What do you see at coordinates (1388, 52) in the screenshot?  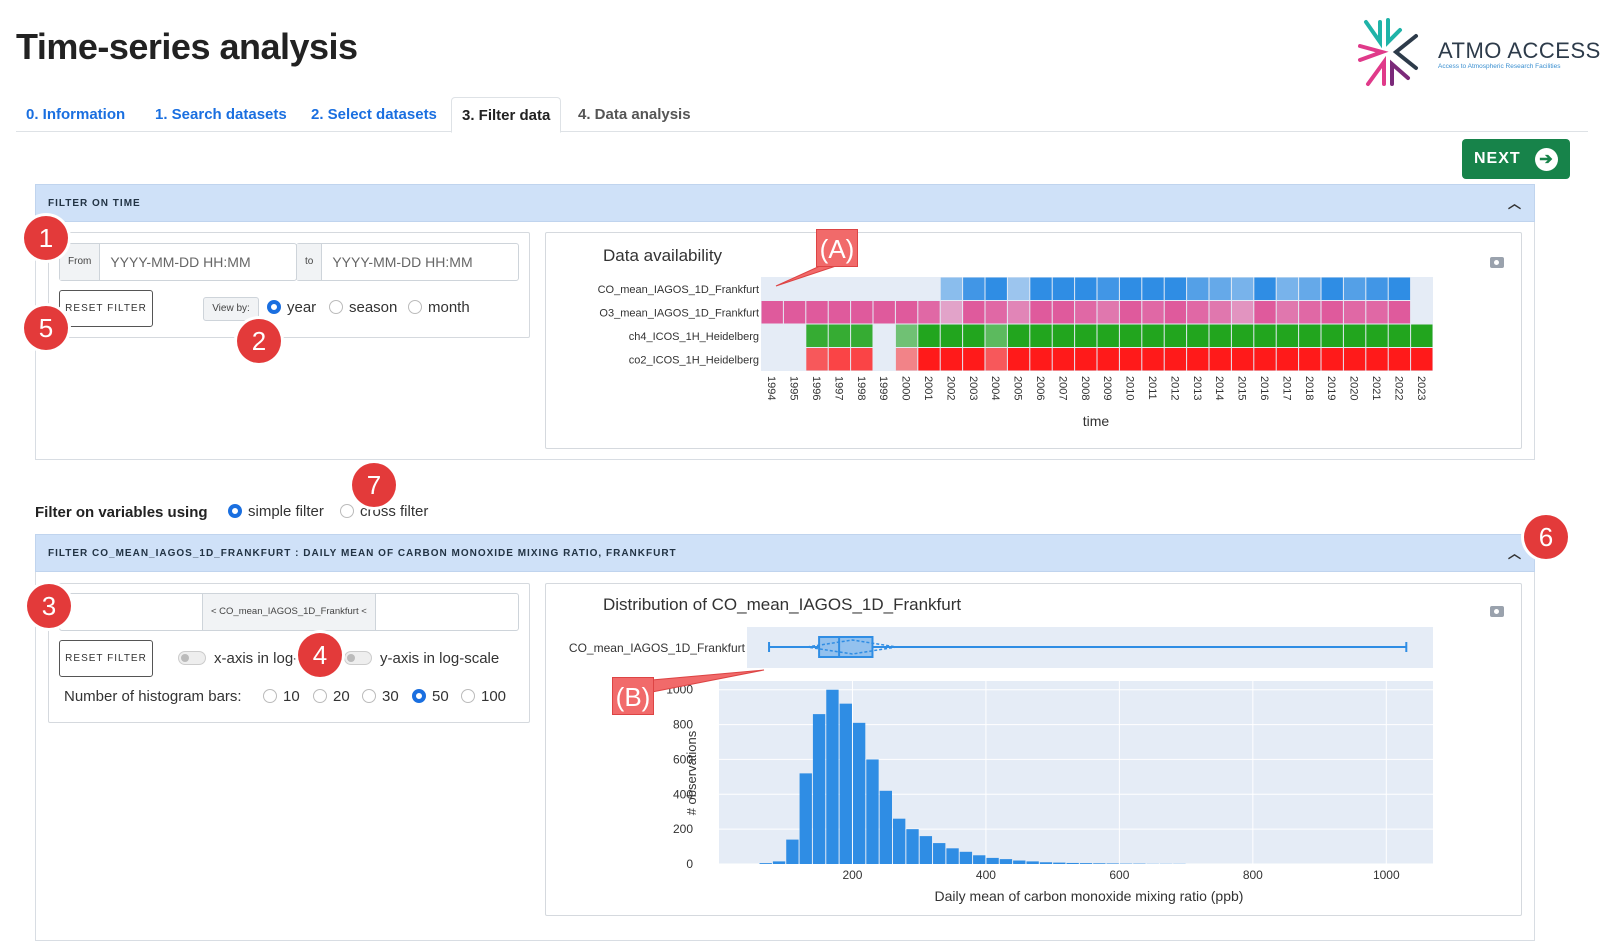 I see `logo-mark-icon` at bounding box center [1388, 52].